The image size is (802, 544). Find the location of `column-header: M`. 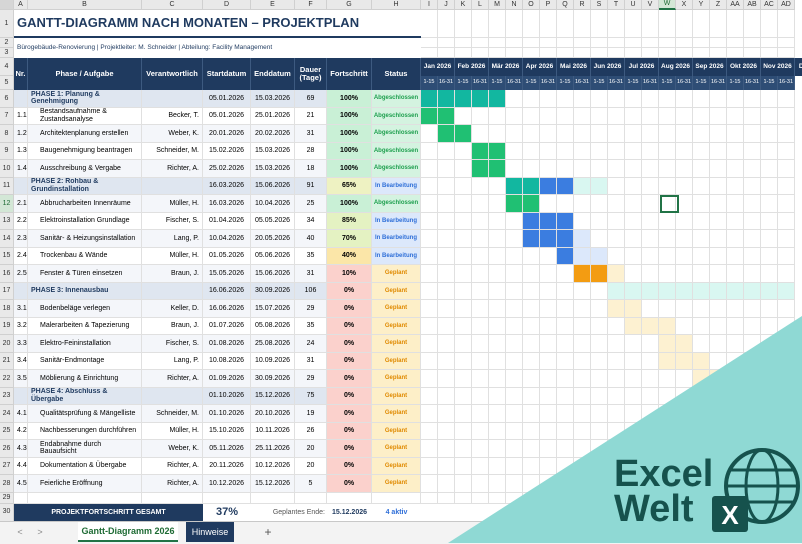

column-header: M is located at coordinates (497, 5).